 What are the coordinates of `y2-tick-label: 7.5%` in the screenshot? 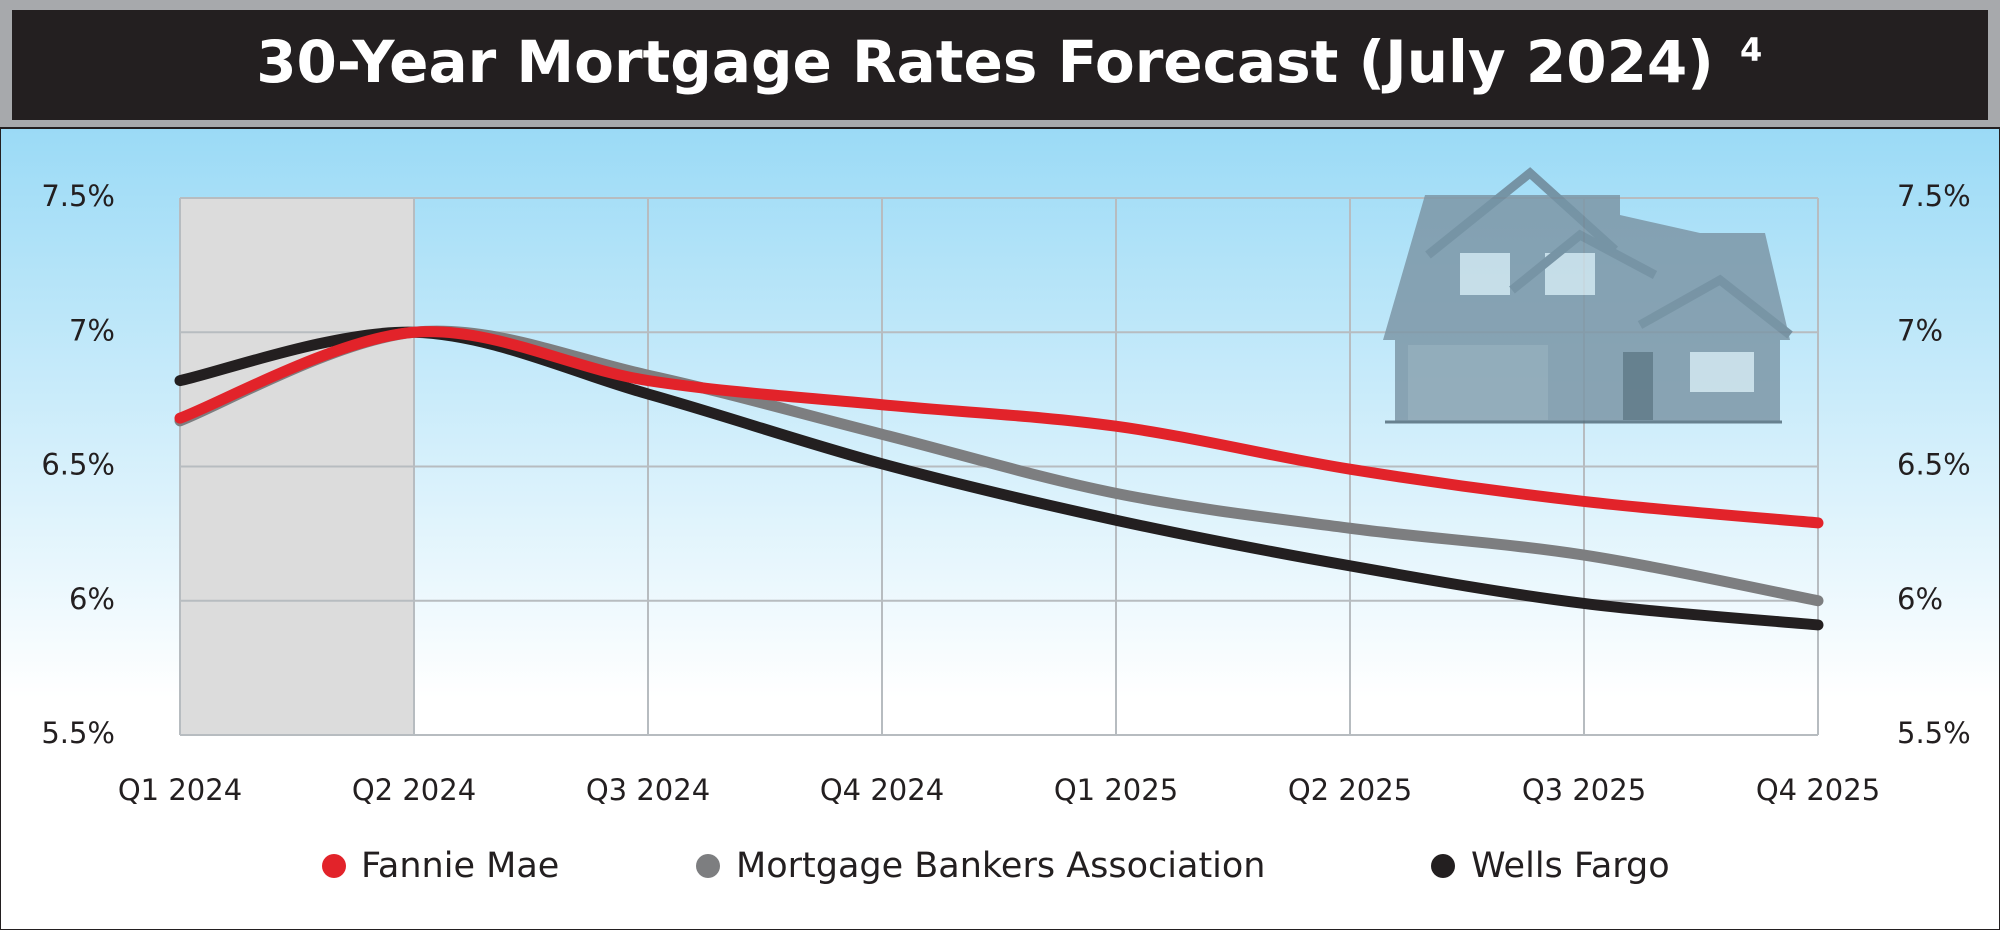 It's located at (1934, 196).